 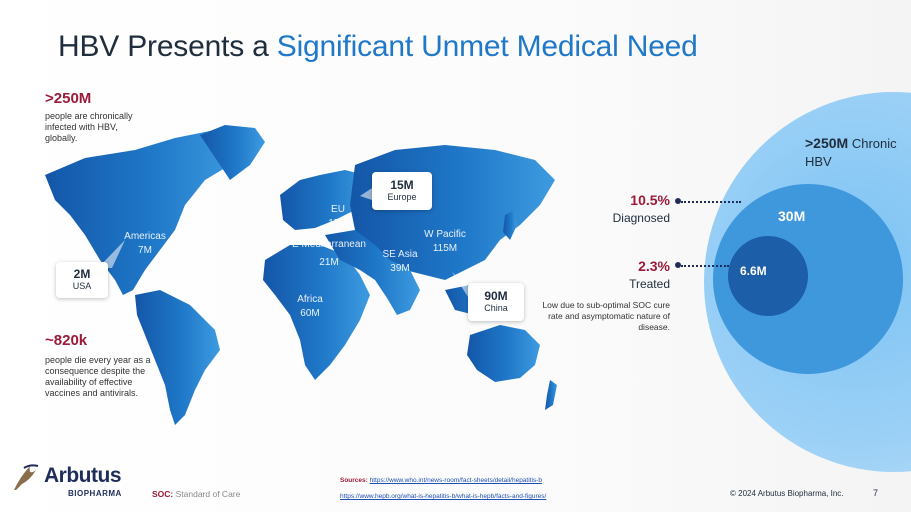 What do you see at coordinates (354, 480) in the screenshot?
I see `sources-label: Sources:` at bounding box center [354, 480].